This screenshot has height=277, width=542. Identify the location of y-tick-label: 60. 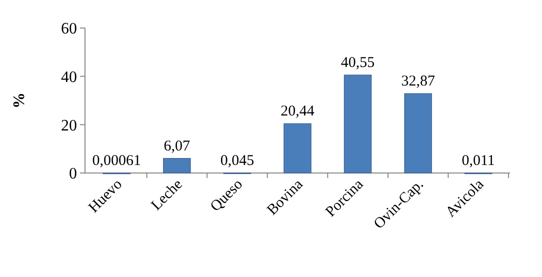
(69, 29).